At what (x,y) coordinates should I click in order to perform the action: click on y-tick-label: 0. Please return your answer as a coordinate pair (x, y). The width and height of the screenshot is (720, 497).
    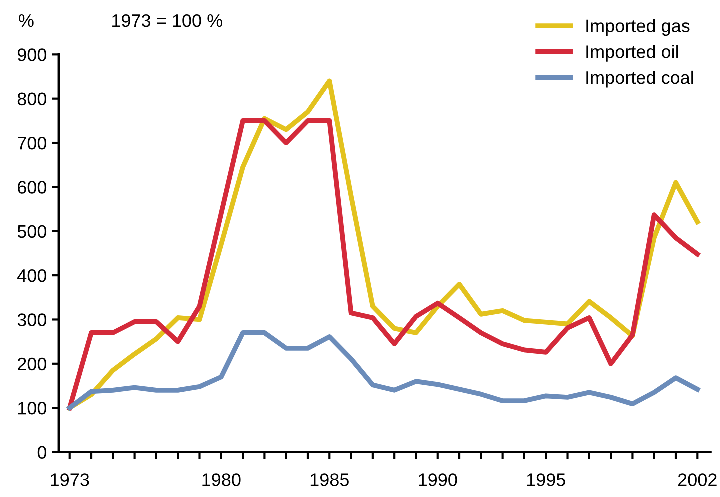
    Looking at the image, I should click on (42, 452).